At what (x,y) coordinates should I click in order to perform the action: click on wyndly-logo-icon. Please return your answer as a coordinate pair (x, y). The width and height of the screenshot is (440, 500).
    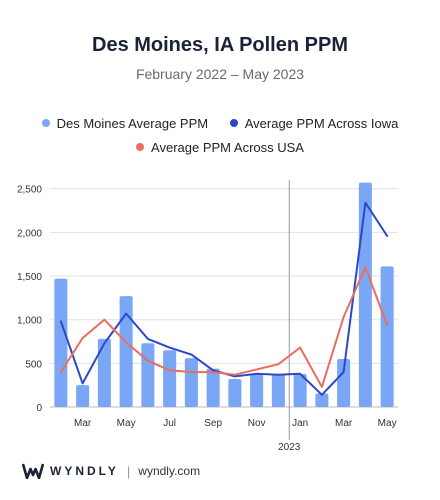
    Looking at the image, I should click on (33, 471).